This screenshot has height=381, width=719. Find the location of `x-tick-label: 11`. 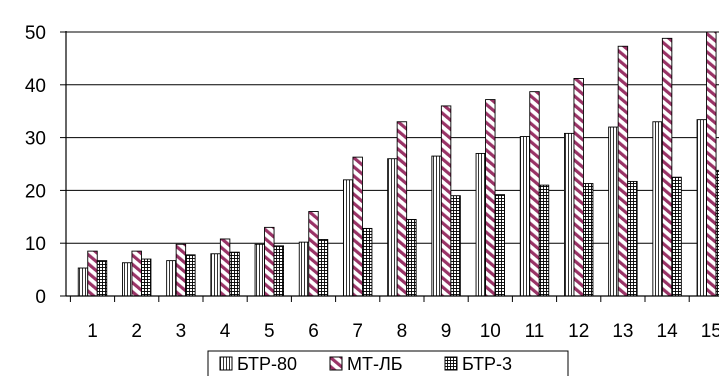

x-tick-label: 11 is located at coordinates (535, 331).